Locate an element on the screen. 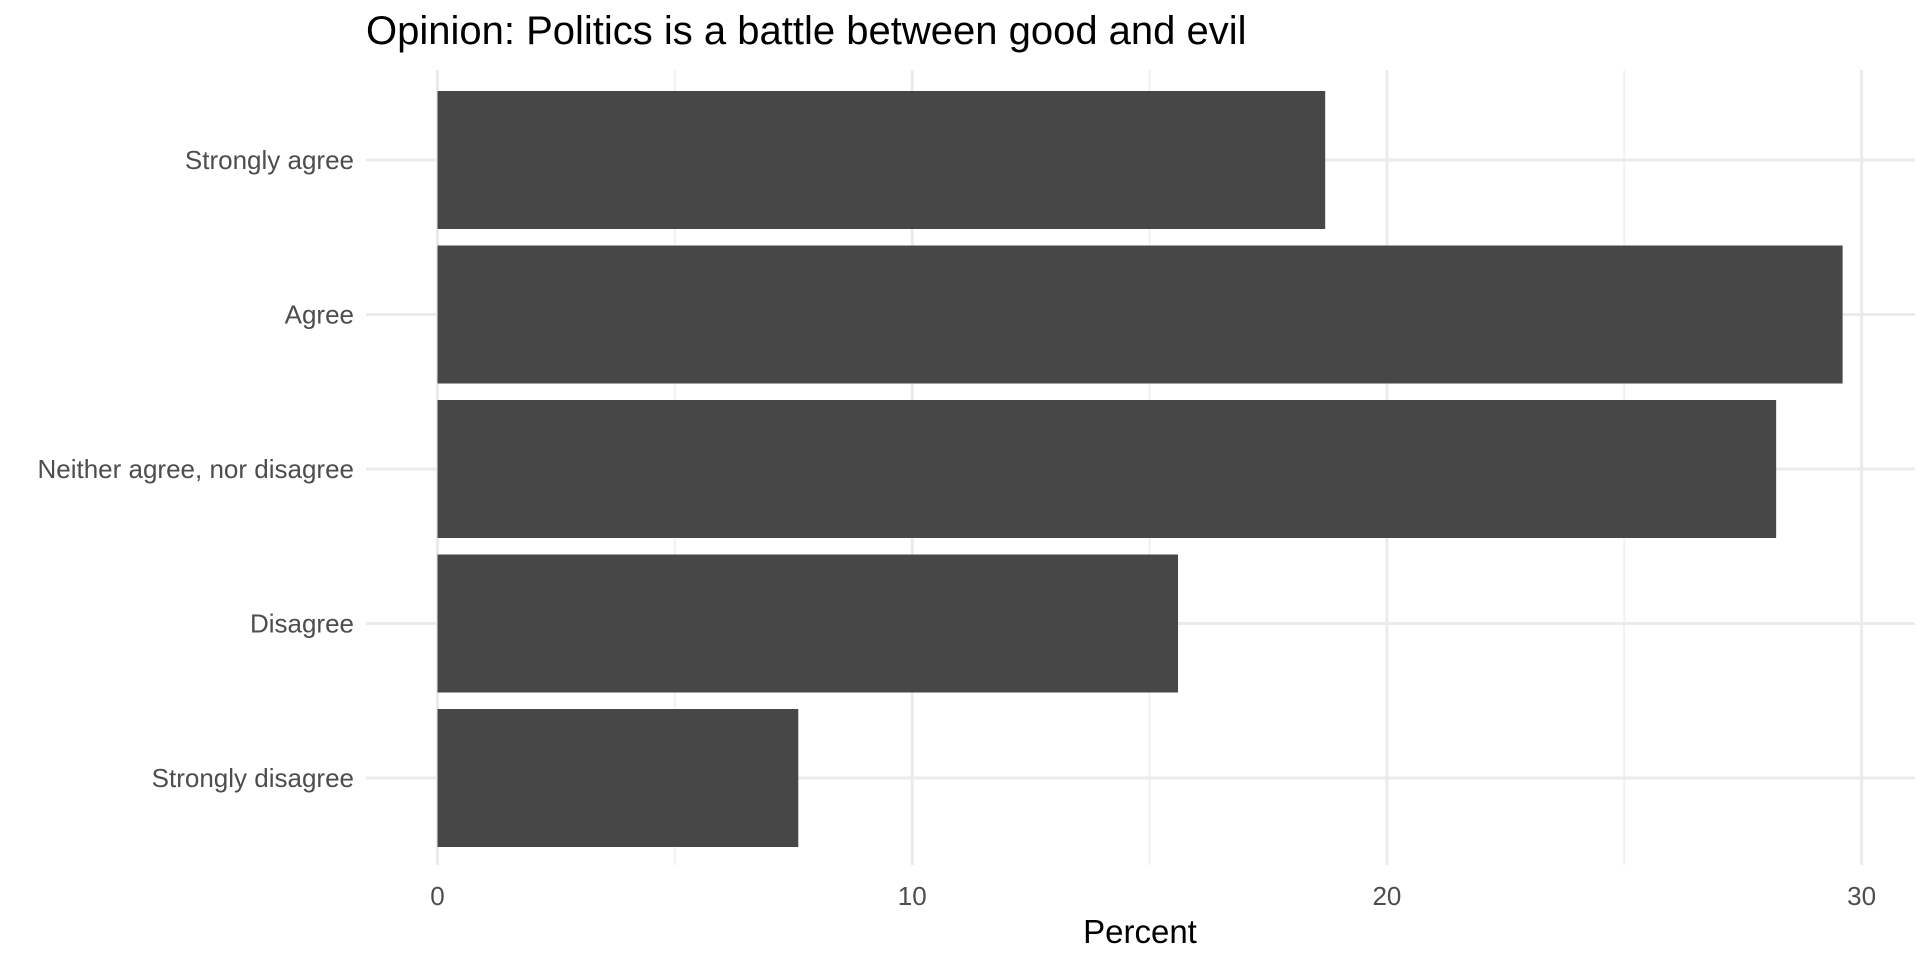 Image resolution: width=1920 pixels, height=960 pixels. x-tick-label: 20 is located at coordinates (1386, 896).